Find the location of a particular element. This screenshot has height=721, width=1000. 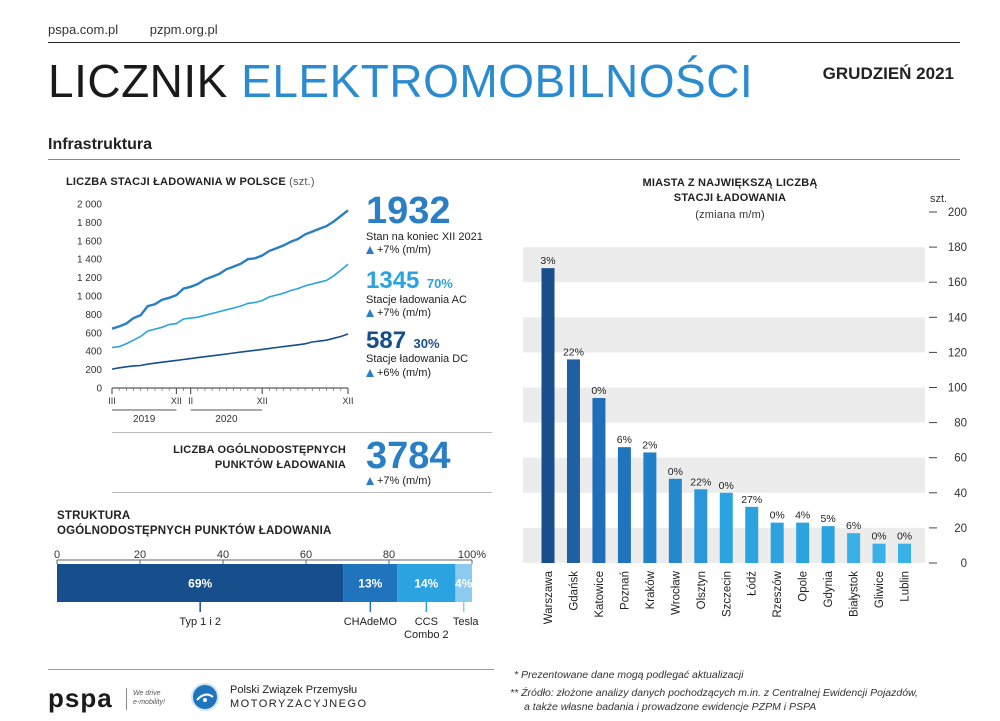

cities-title-line1: MIASTA Z NAJWIĘKSZĄ LICZBĄ is located at coordinates (730, 183).